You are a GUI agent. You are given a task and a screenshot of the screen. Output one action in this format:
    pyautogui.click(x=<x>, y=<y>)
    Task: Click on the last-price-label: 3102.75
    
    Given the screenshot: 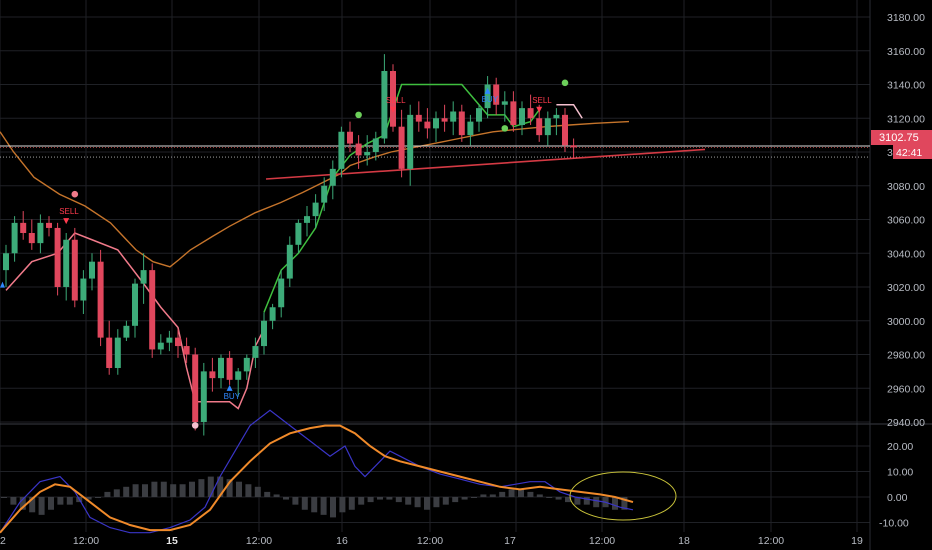 What is the action you would take?
    pyautogui.click(x=899, y=138)
    